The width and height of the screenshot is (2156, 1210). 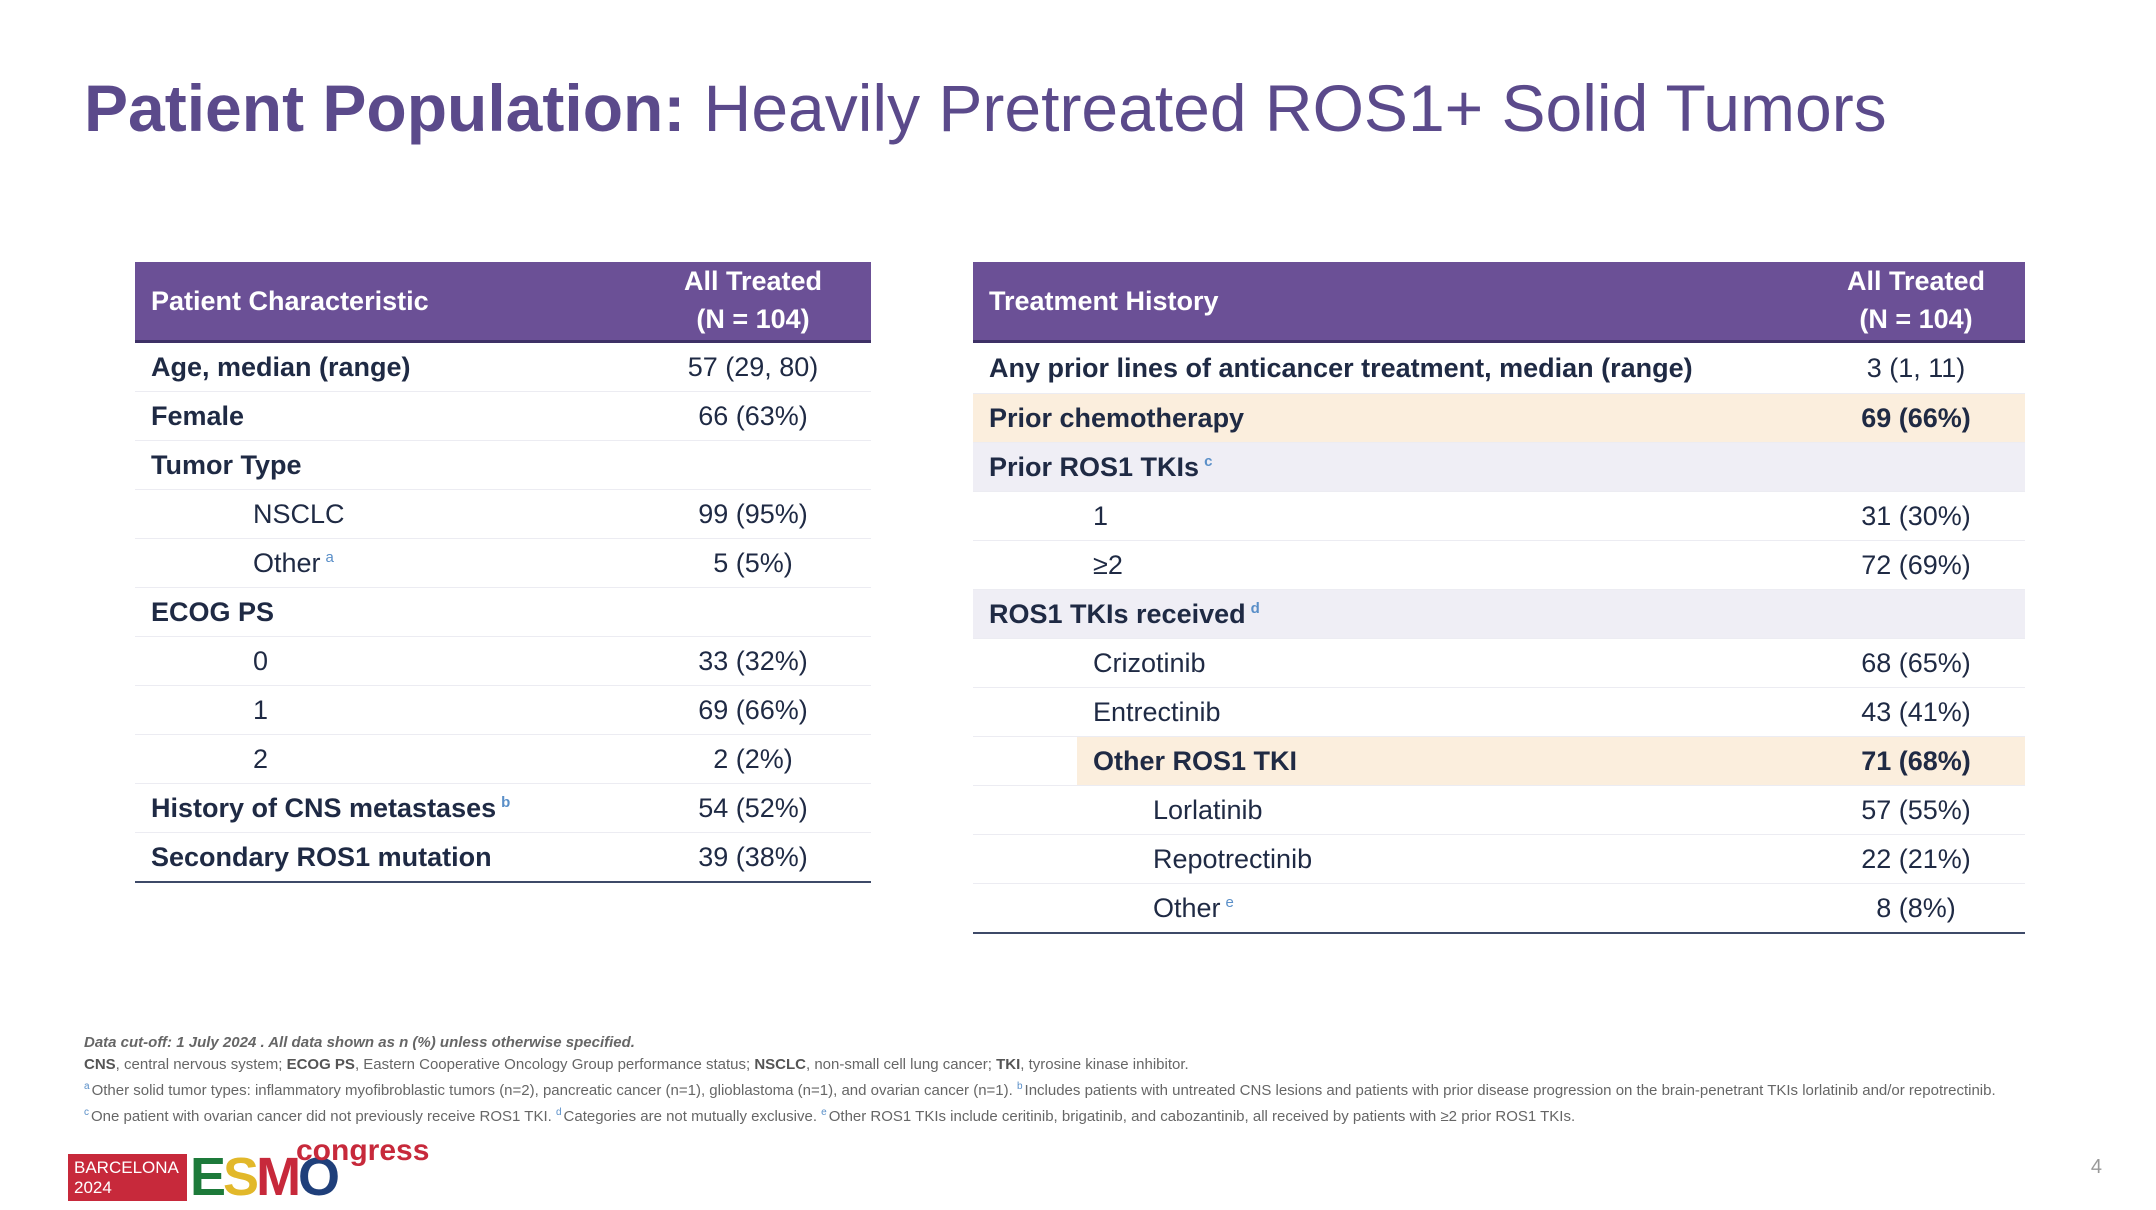 I want to click on row-value: 71 (68%), so click(x=1916, y=761).